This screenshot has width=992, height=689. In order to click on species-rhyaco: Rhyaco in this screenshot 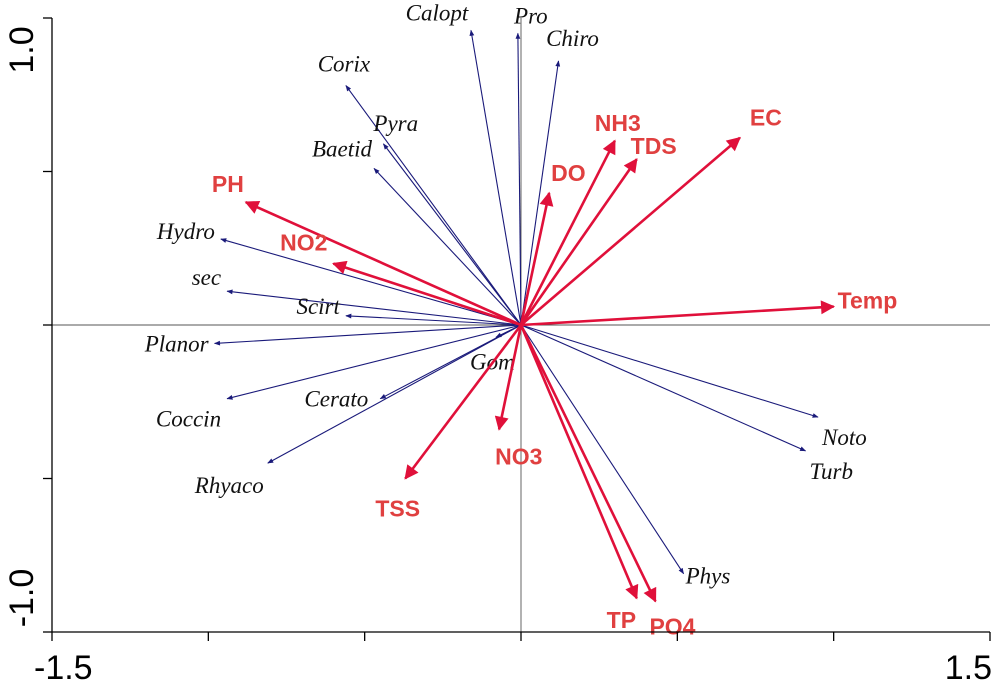, I will do `click(358, 411)`.